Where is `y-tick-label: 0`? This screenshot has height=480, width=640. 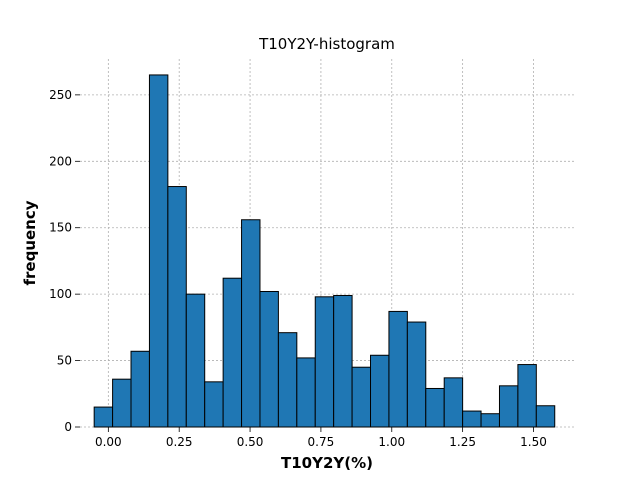 y-tick-label: 0 is located at coordinates (68, 427).